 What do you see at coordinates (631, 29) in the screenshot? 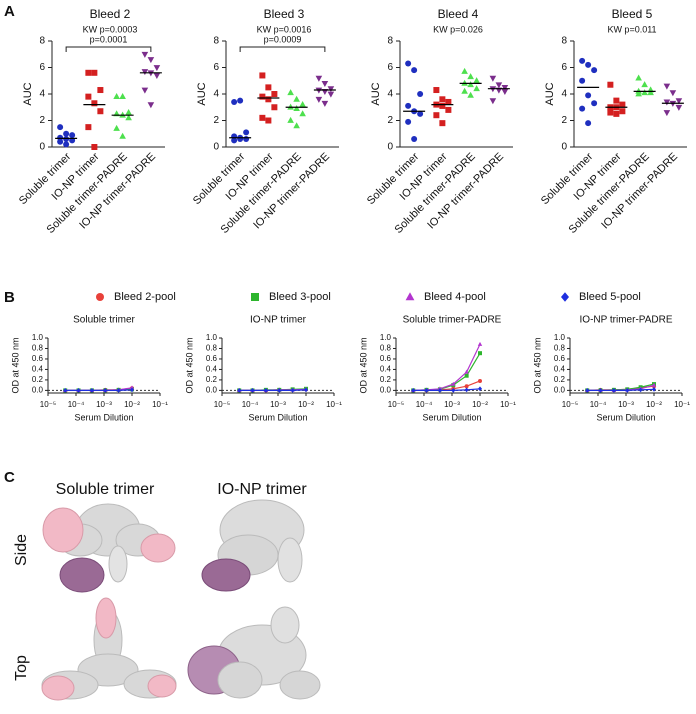
I see `annotation: KW p=0.011` at bounding box center [631, 29].